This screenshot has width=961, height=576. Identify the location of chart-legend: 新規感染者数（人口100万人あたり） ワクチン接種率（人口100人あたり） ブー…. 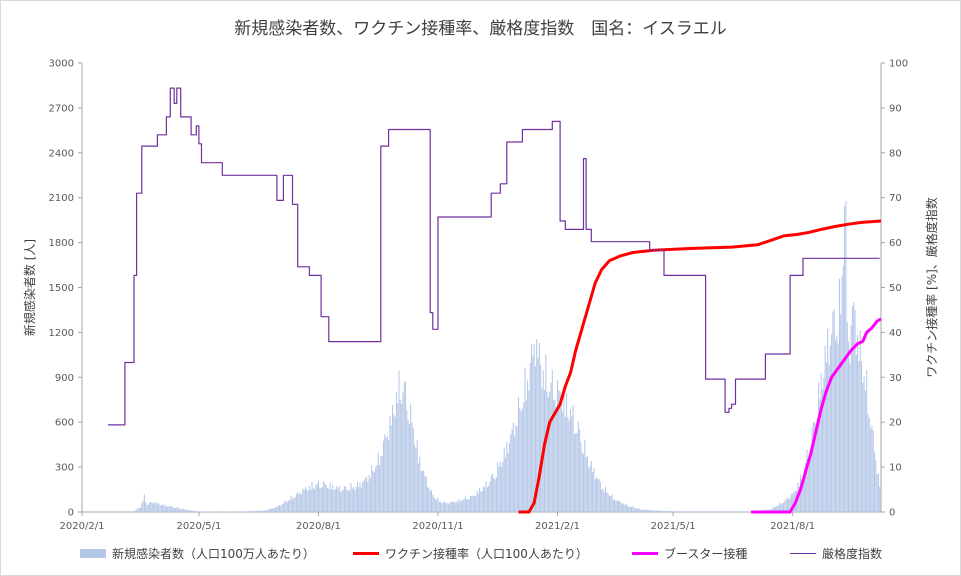
(480, 555).